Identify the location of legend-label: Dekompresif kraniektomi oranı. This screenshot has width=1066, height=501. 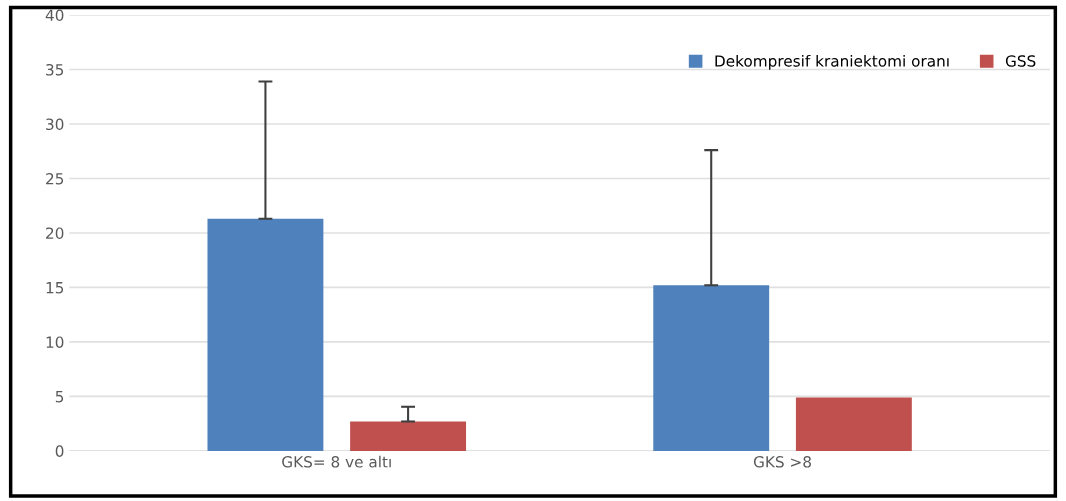
(832, 62).